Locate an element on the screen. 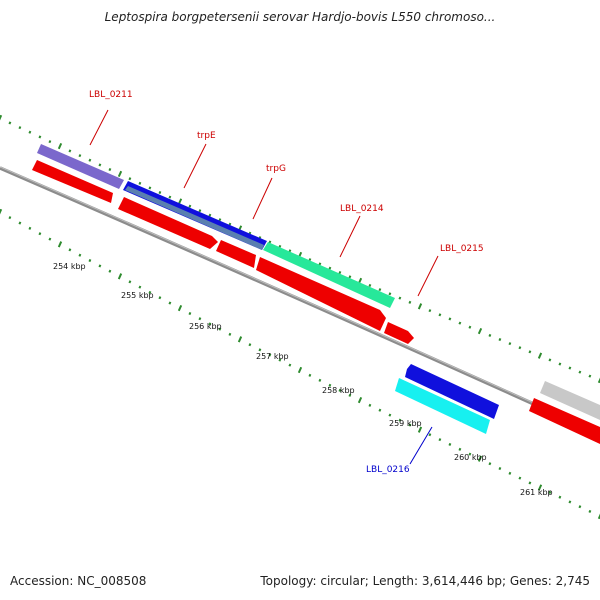 This screenshot has width=600, height=600. gene-trpG-band is located at coordinates (194, 218).